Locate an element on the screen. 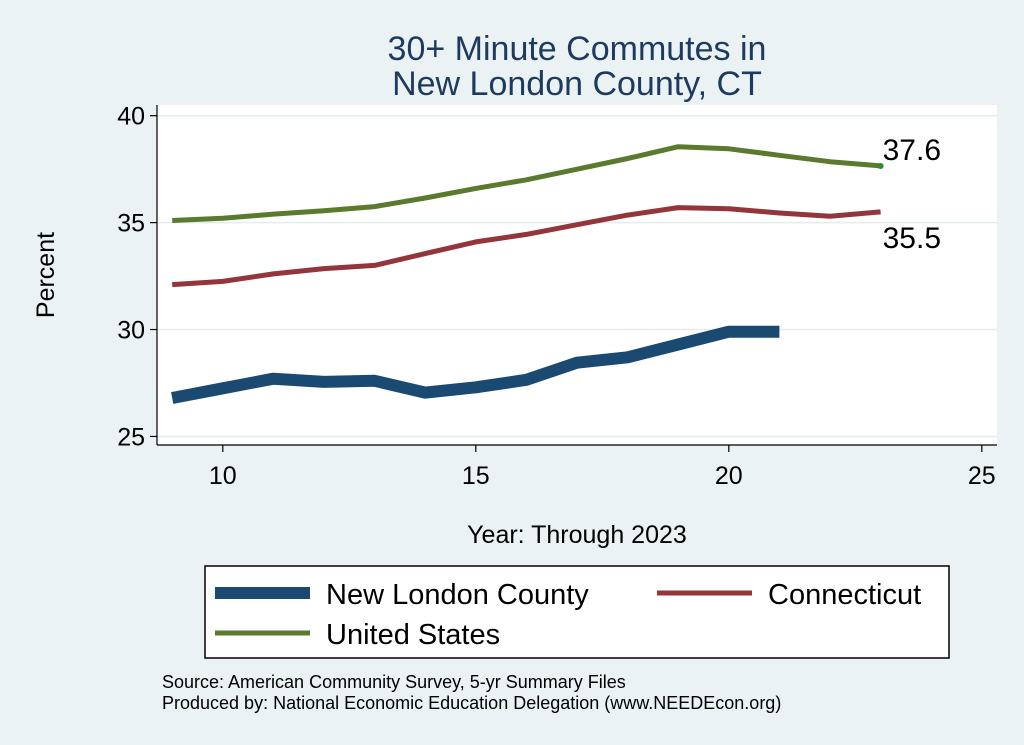  x-tick-label-25: 25 is located at coordinates (982, 476).